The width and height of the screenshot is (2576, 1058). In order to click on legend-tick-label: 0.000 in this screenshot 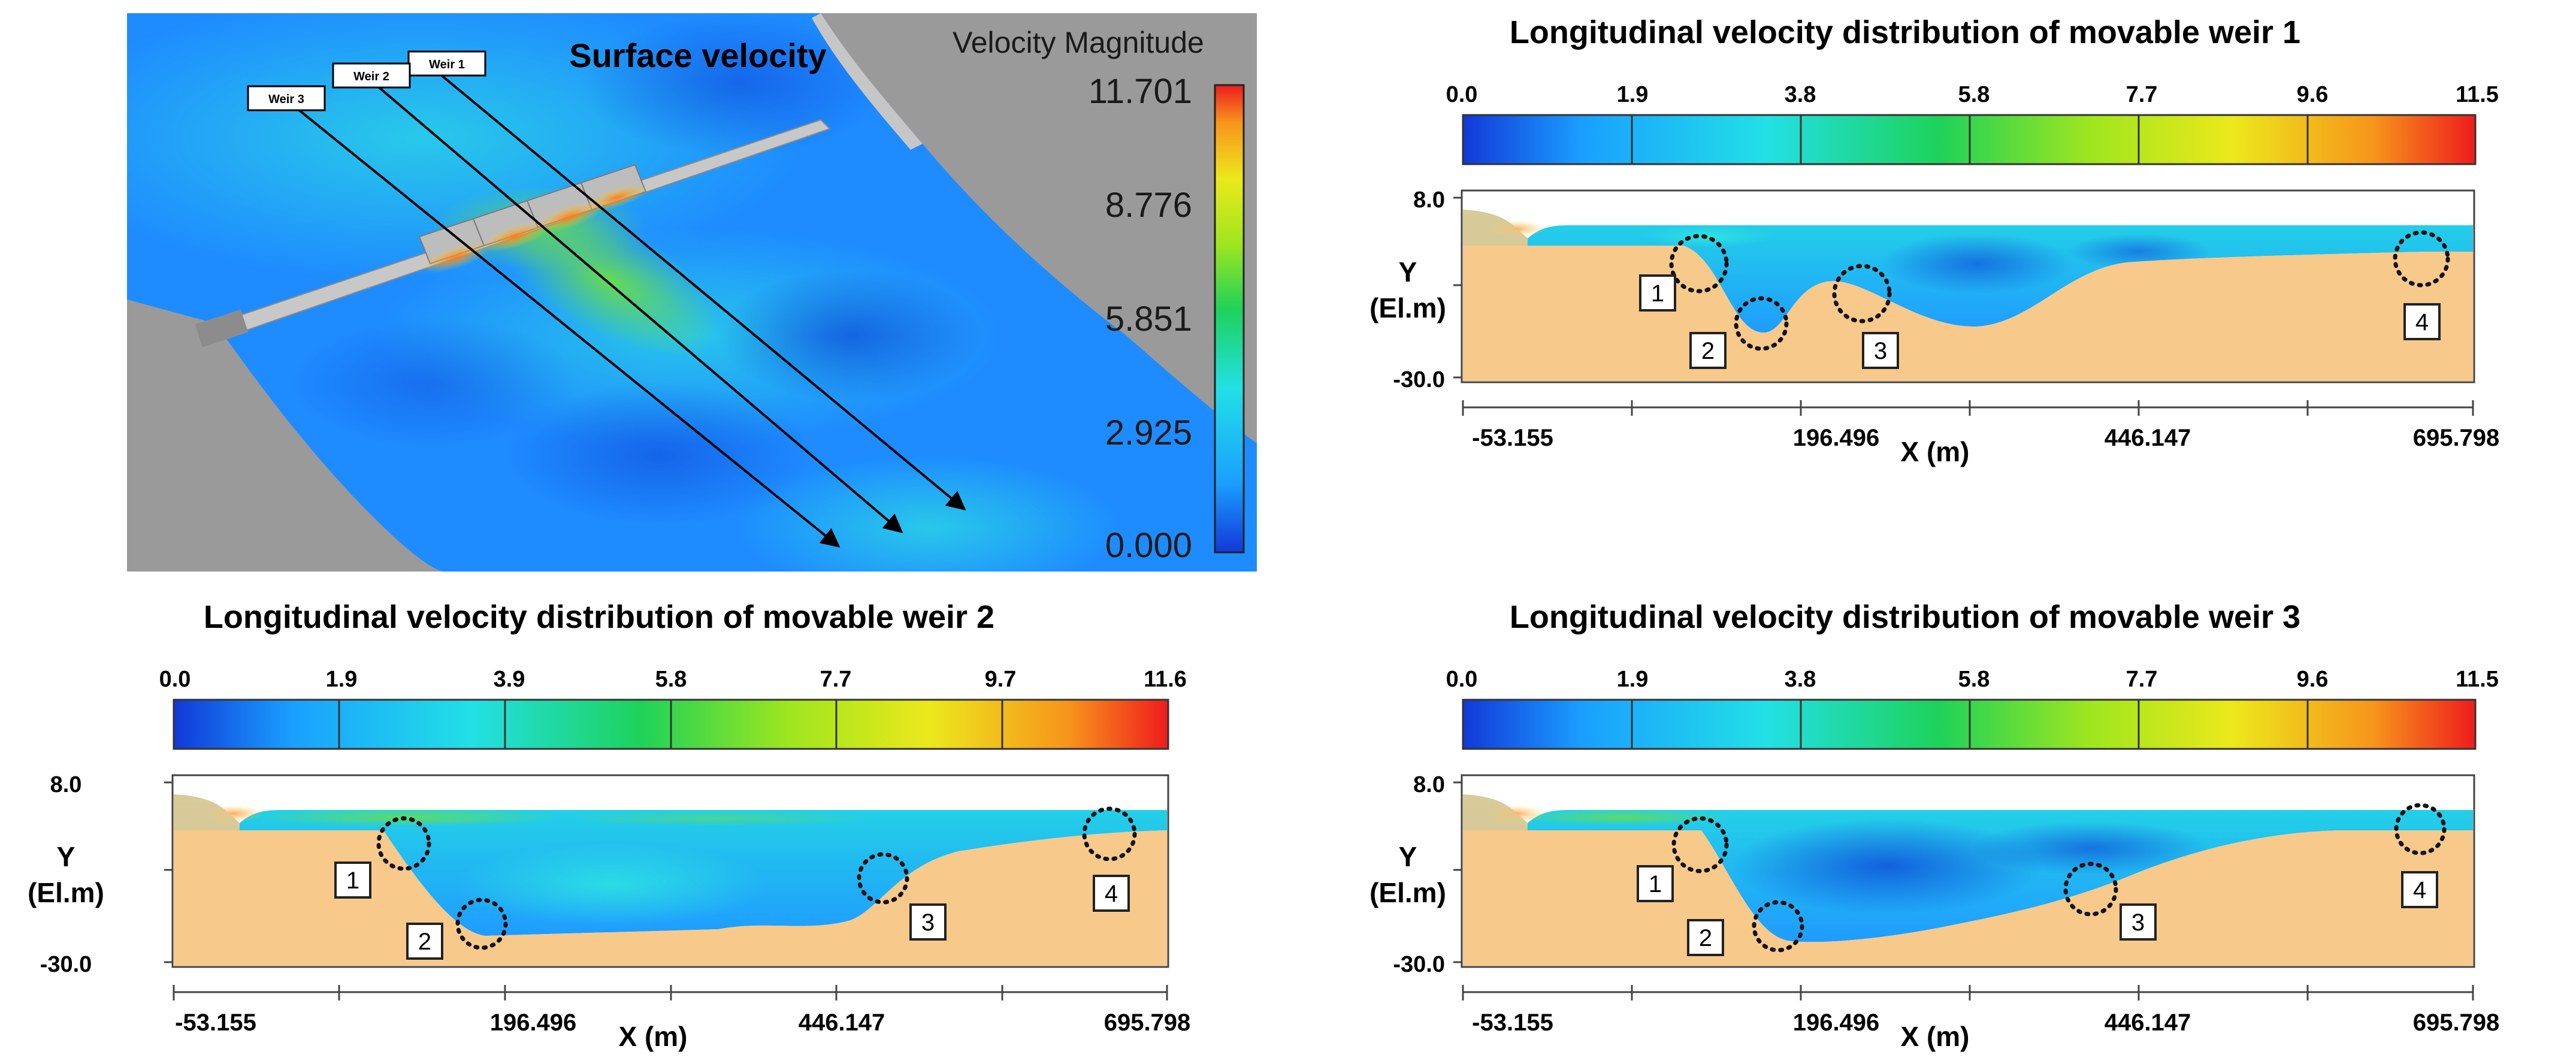, I will do `click(1148, 545)`.